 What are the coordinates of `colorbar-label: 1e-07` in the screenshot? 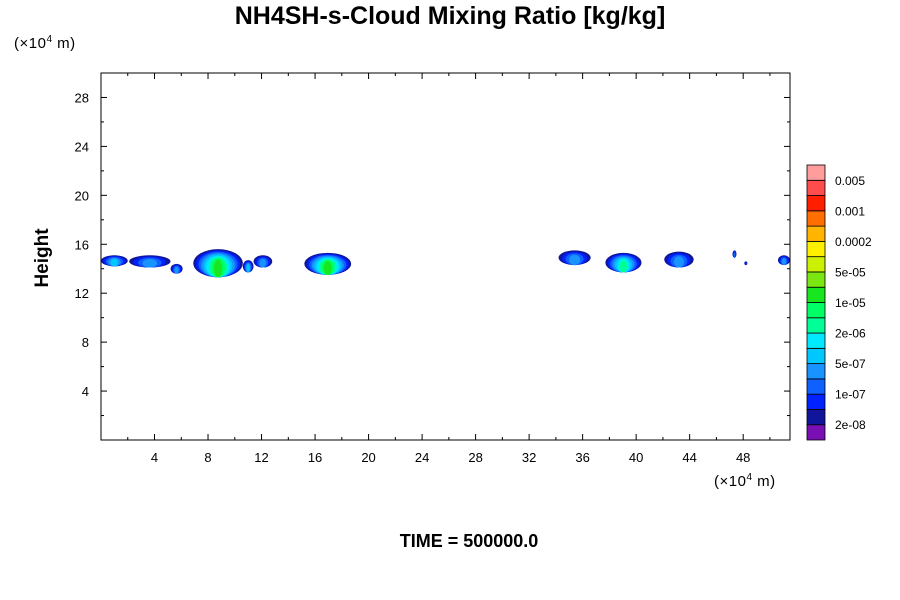 It's located at (850, 395).